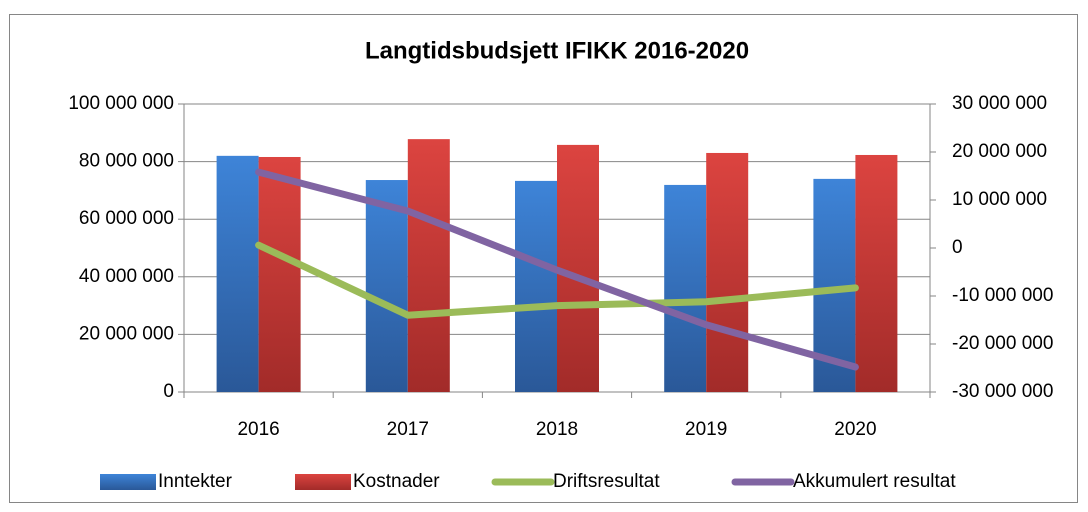  Describe the element at coordinates (606, 481) in the screenshot. I see `legend-label: Driftsresultat` at that location.